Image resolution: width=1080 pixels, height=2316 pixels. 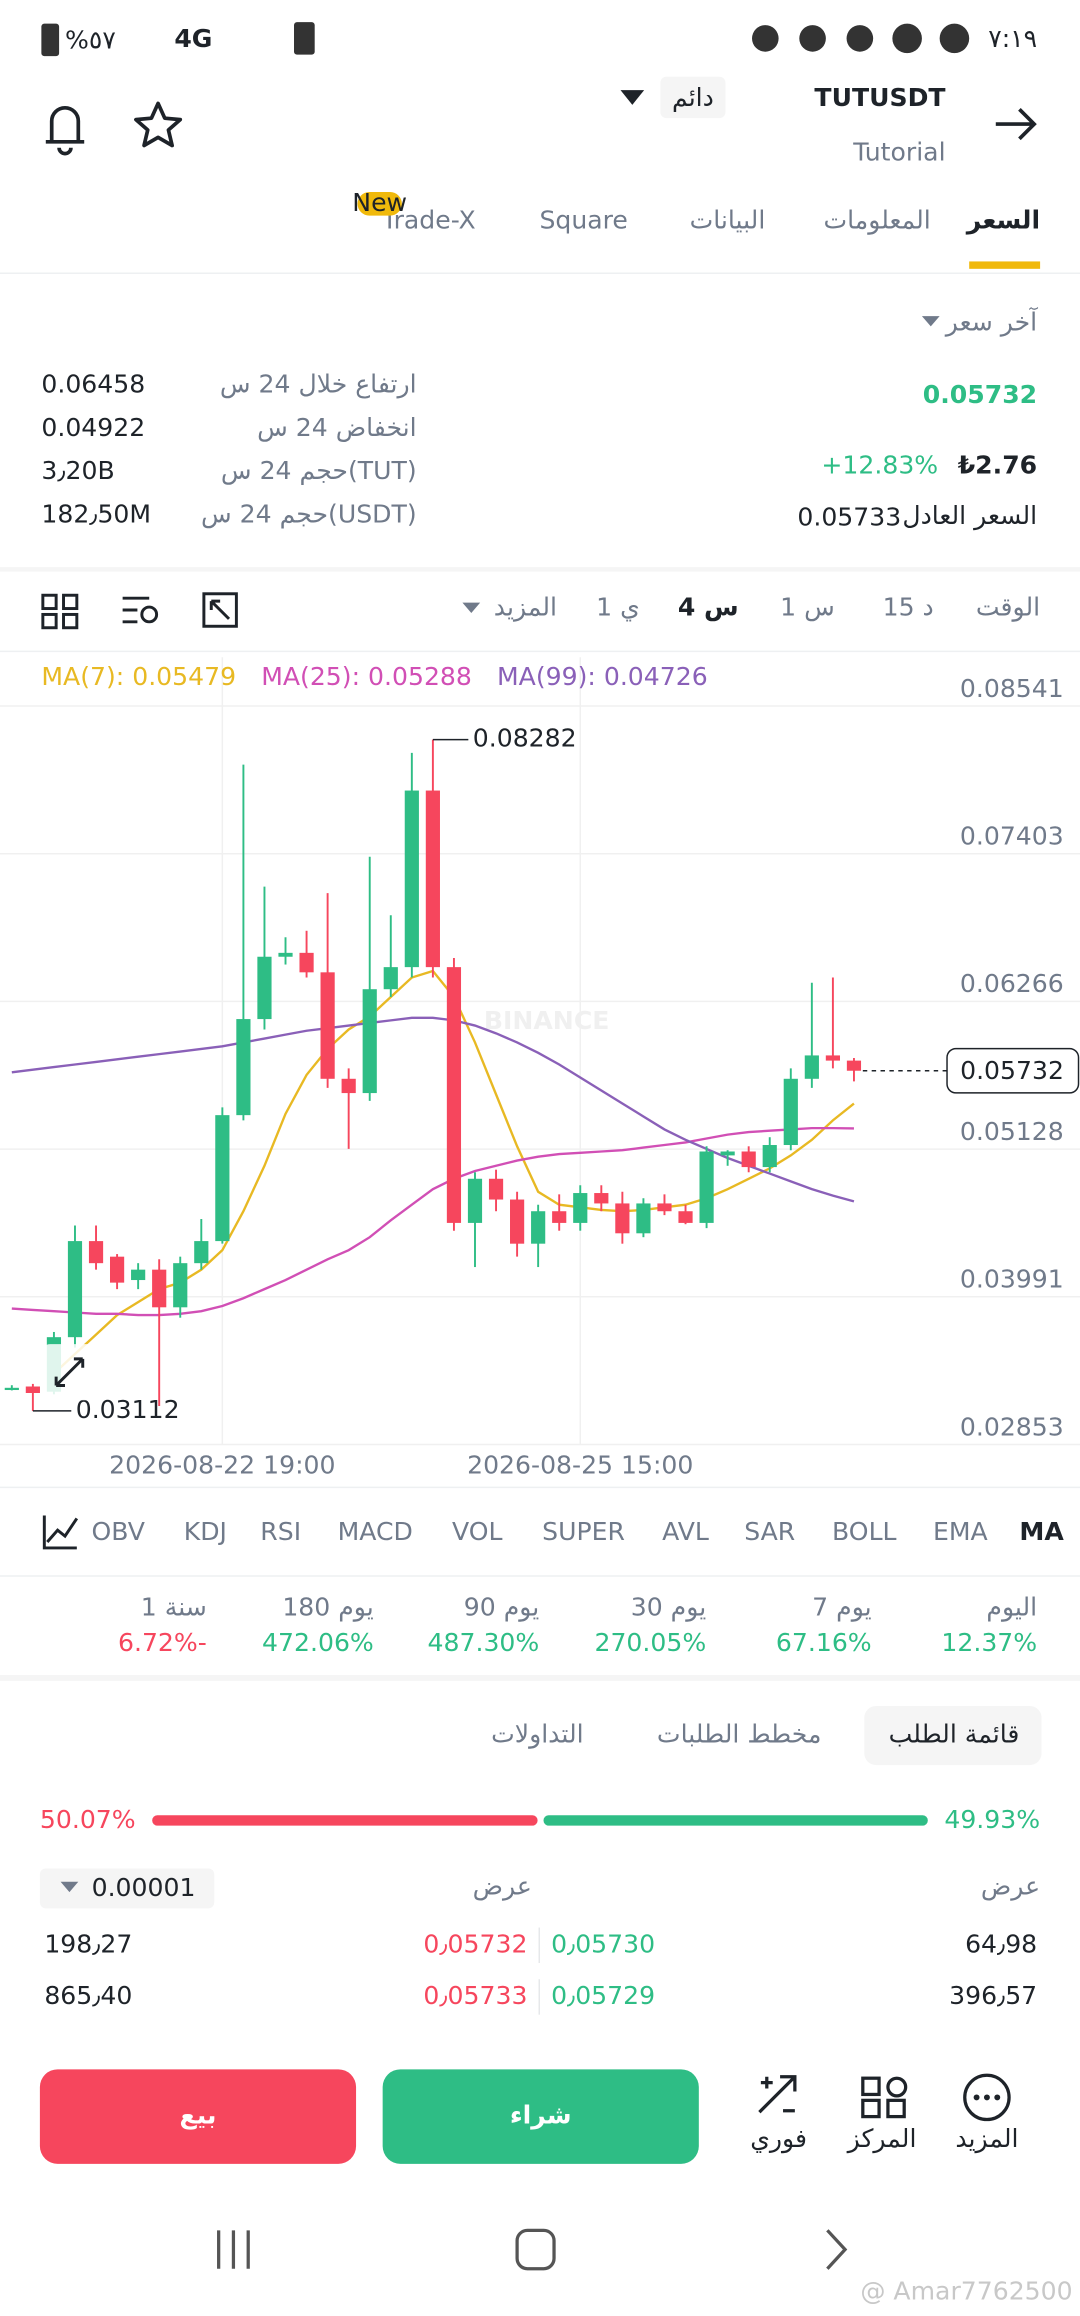 What do you see at coordinates (879, 97) in the screenshot?
I see `symbol: TUTUSDT` at bounding box center [879, 97].